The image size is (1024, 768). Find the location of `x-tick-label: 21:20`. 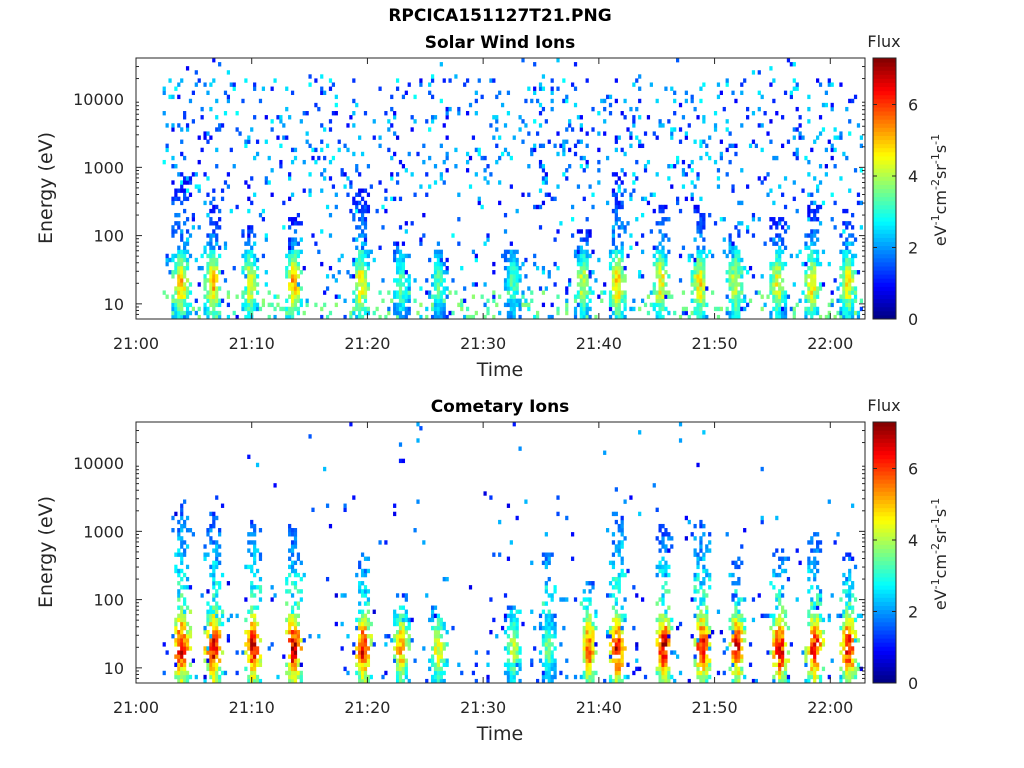

x-tick-label: 21:20 is located at coordinates (367, 343).